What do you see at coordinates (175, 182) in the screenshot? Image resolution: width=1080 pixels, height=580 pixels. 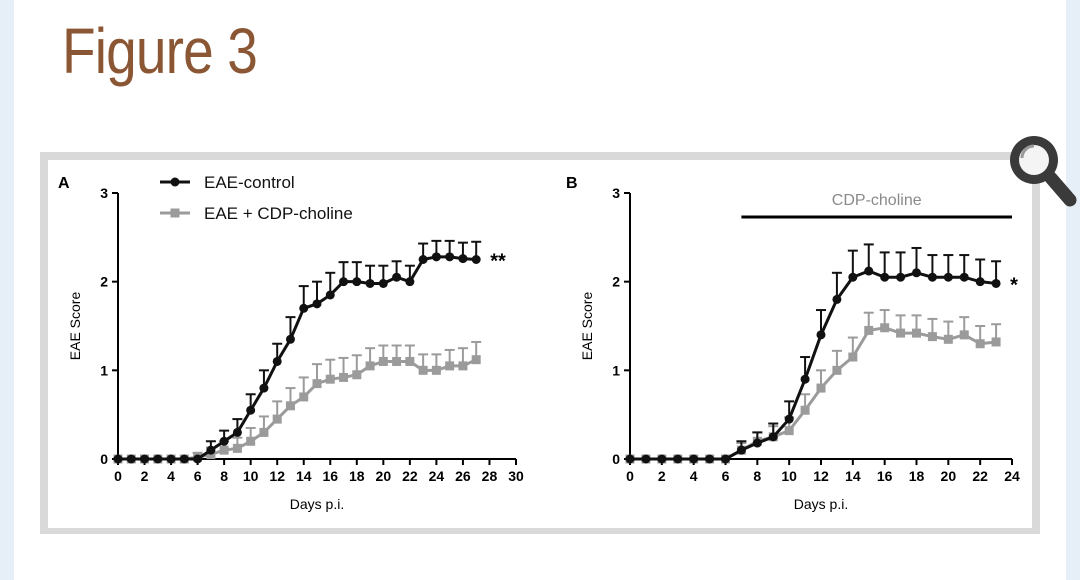 I see `legend-marker` at bounding box center [175, 182].